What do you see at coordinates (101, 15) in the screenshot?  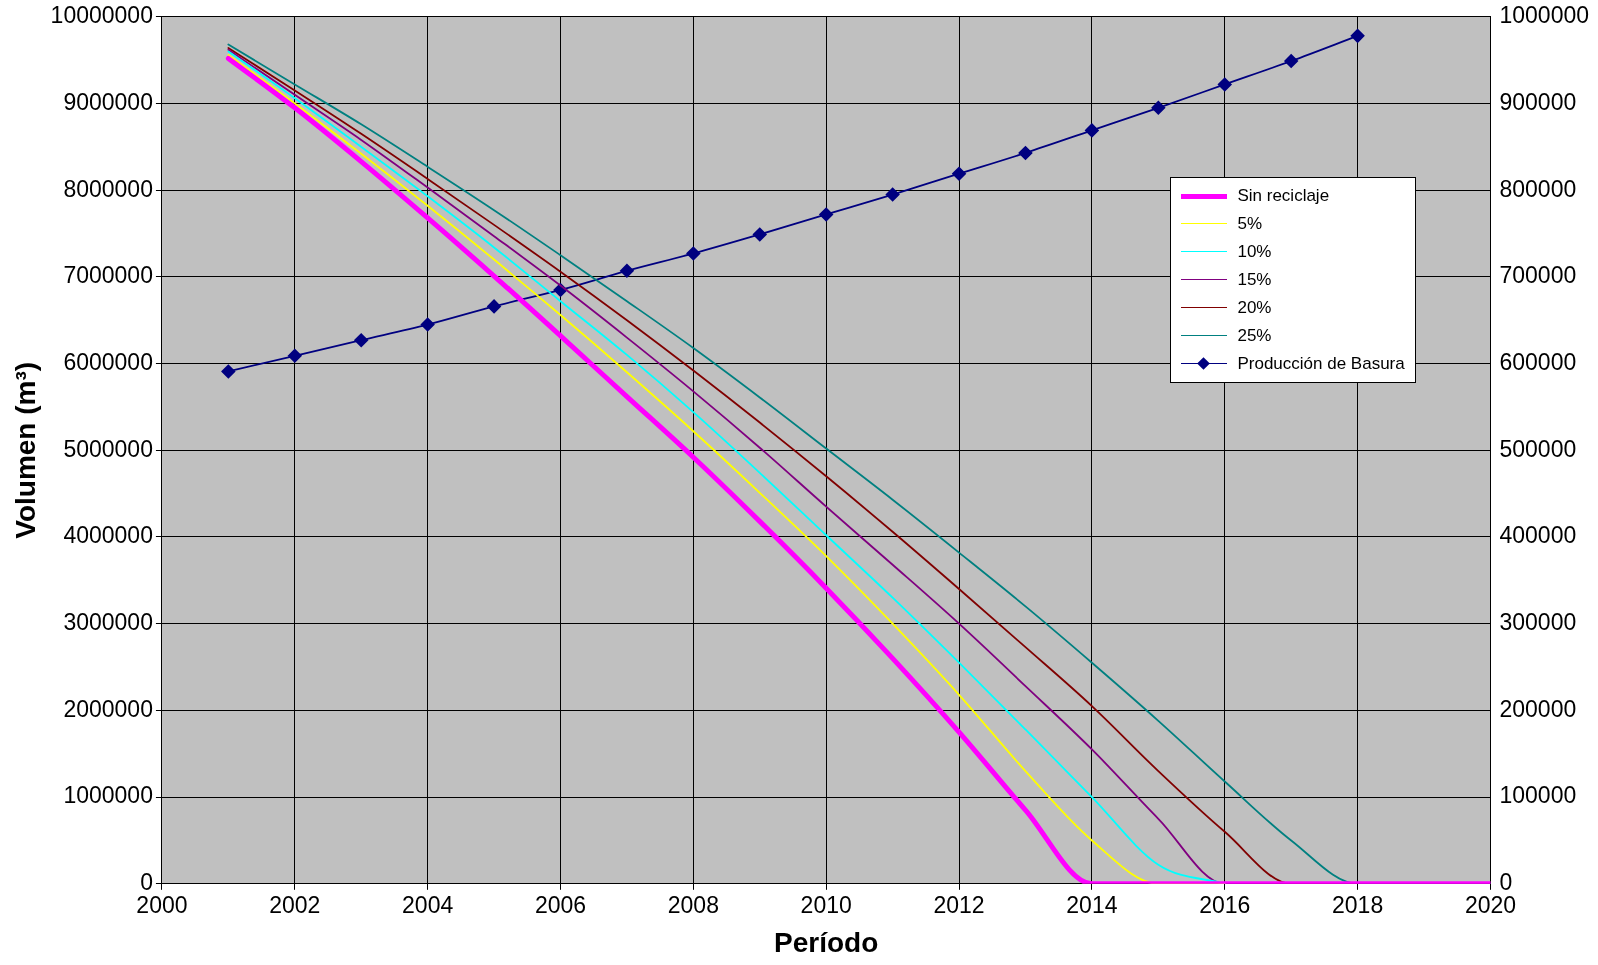 I see `y-tick-label: 10000000` at bounding box center [101, 15].